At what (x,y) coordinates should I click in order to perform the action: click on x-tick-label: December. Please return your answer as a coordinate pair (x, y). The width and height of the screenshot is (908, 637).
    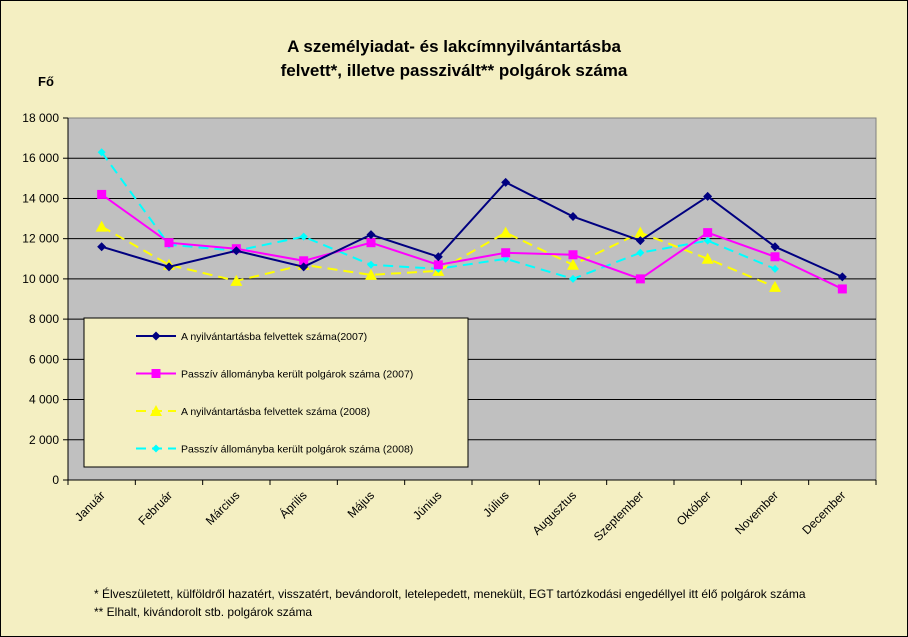
    Looking at the image, I should click on (823, 512).